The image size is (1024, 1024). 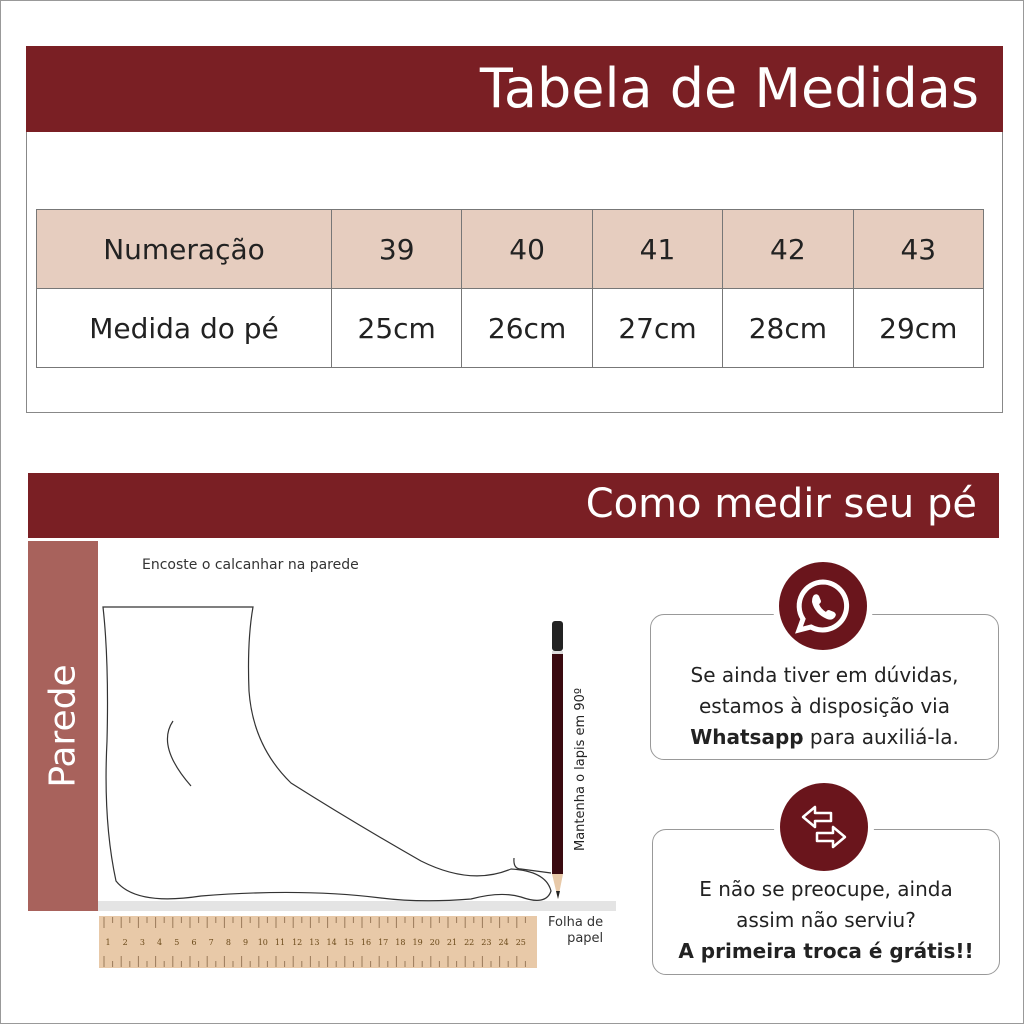 I want to click on pencil-icon, so click(x=557, y=760).